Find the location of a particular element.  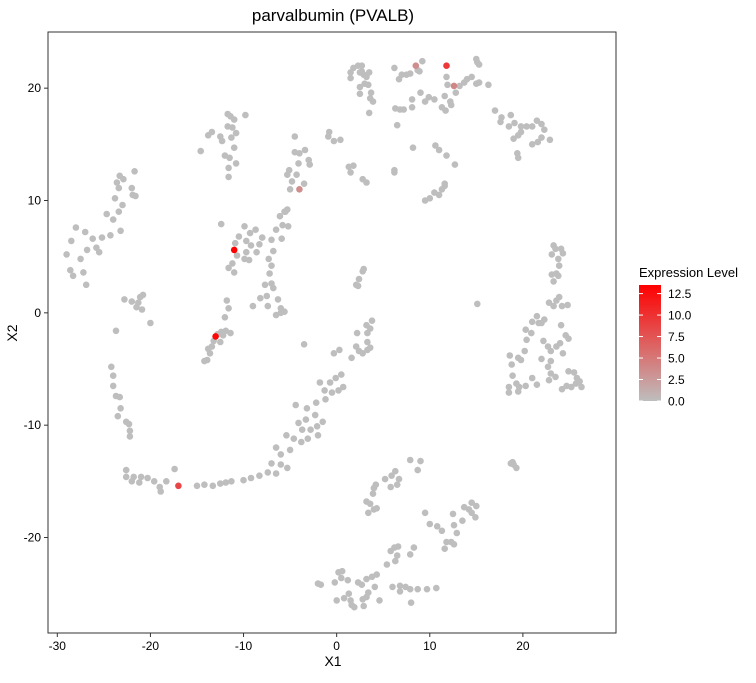

x-tick-label: 0 is located at coordinates (336, 646).